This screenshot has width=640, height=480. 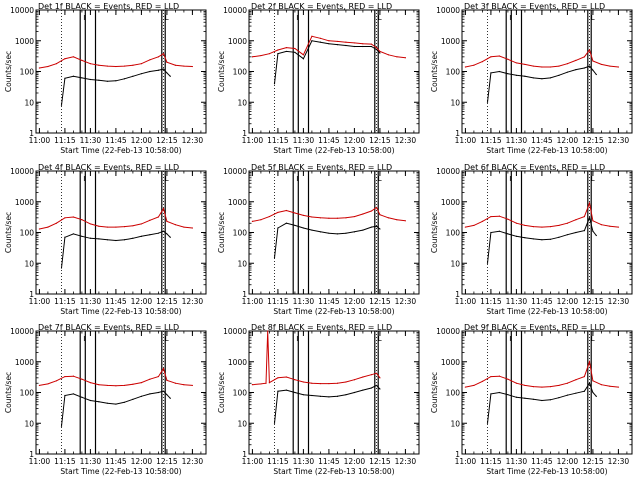 I want to click on y-tick-label: 1000, so click(x=24, y=202).